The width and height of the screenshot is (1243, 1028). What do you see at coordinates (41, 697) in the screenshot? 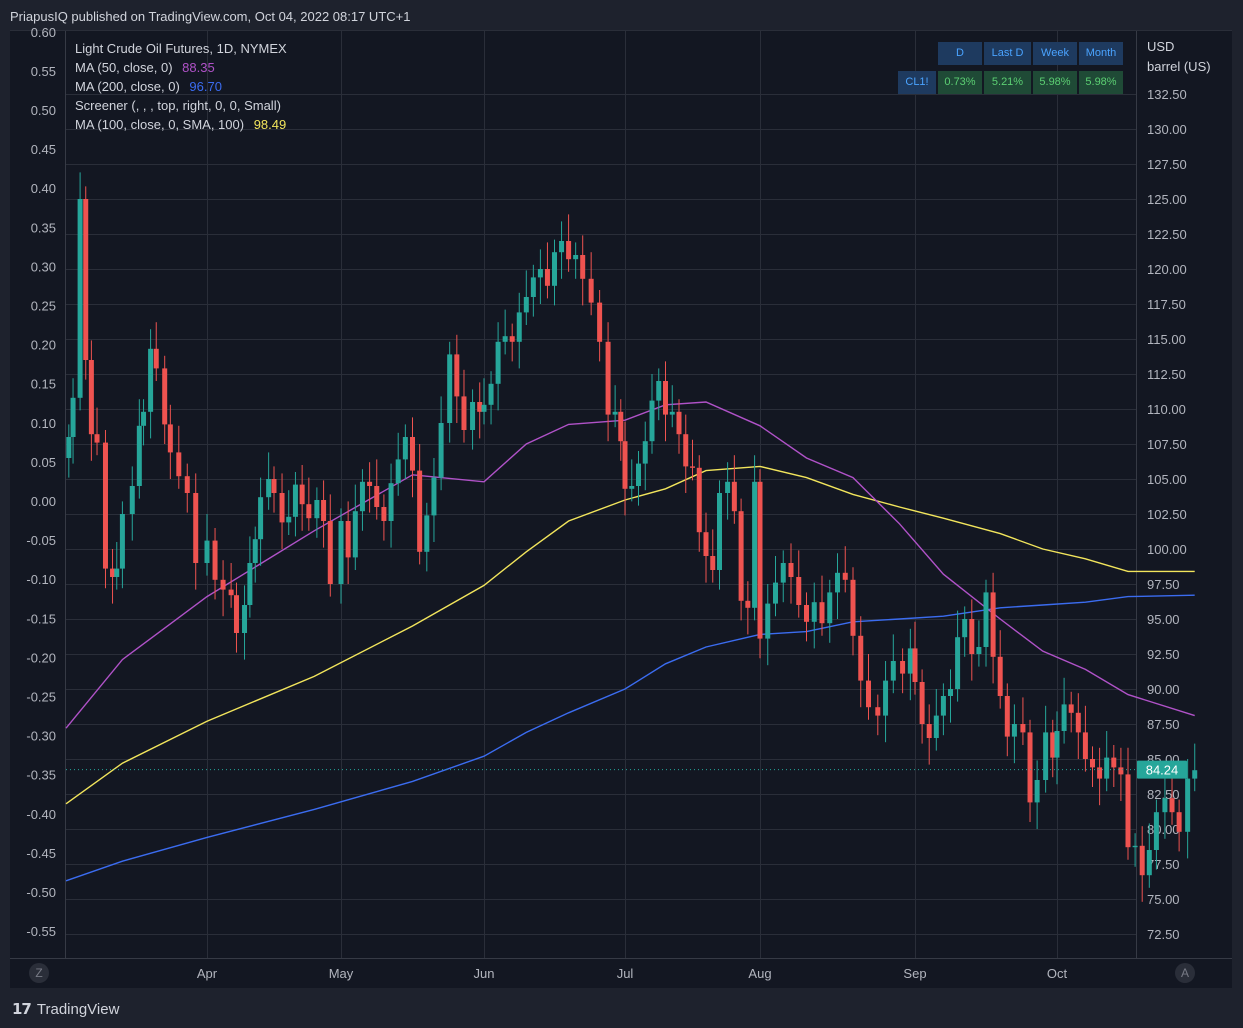
I see `left-axis-tick-label: -0.25` at bounding box center [41, 697].